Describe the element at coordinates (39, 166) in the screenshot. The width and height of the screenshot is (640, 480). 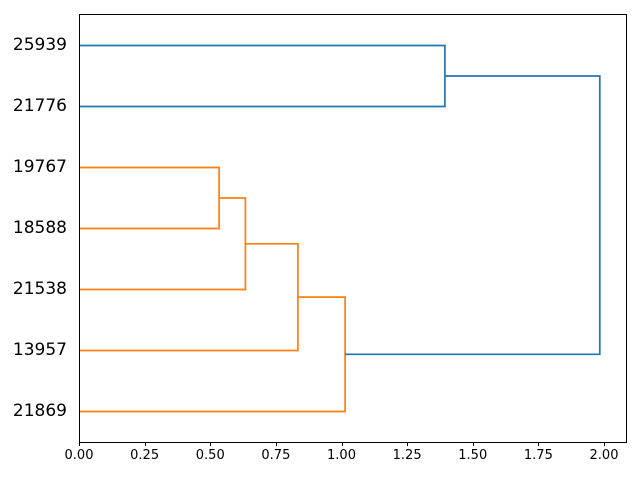
I see `leaf-label-19767: 19767` at that location.